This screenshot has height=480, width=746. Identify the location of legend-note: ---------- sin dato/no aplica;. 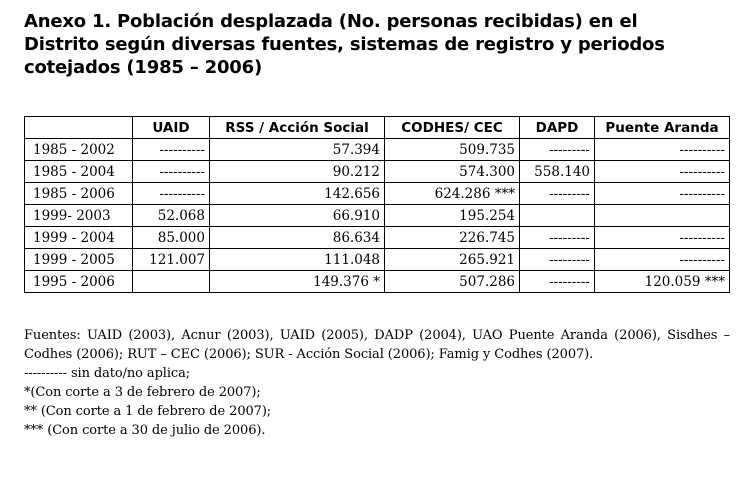
(107, 373).